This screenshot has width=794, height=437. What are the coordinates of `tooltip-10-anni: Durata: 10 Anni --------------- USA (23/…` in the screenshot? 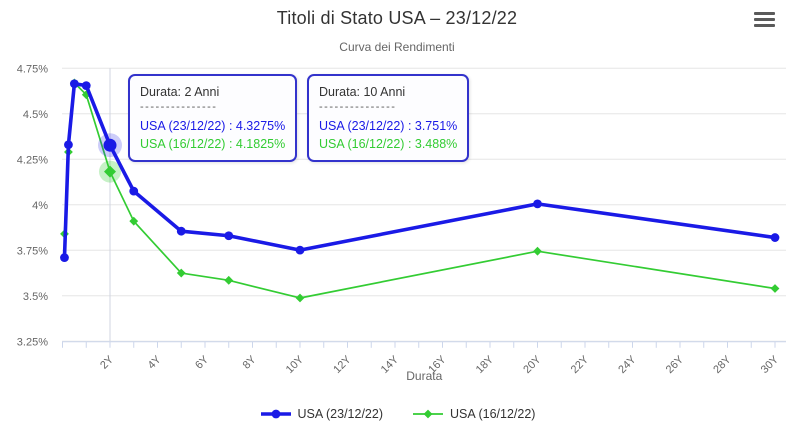 It's located at (388, 118).